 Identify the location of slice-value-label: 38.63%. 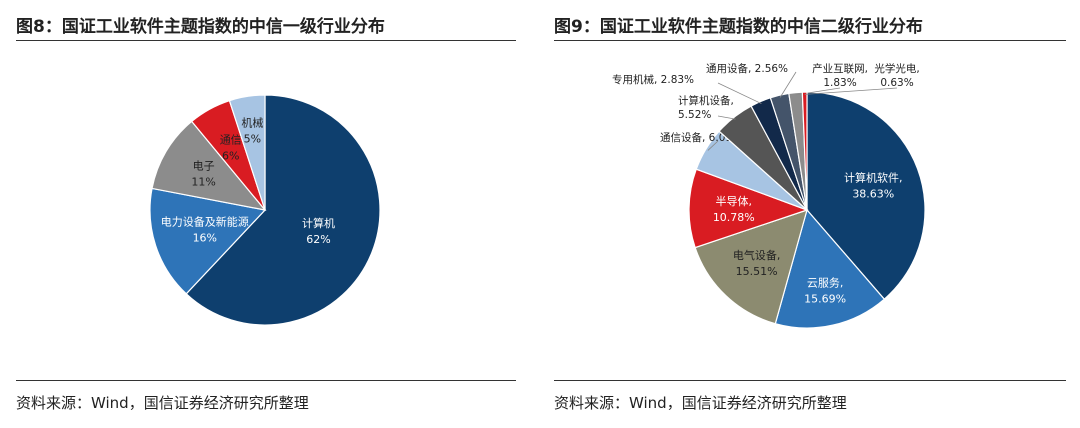
(873, 193).